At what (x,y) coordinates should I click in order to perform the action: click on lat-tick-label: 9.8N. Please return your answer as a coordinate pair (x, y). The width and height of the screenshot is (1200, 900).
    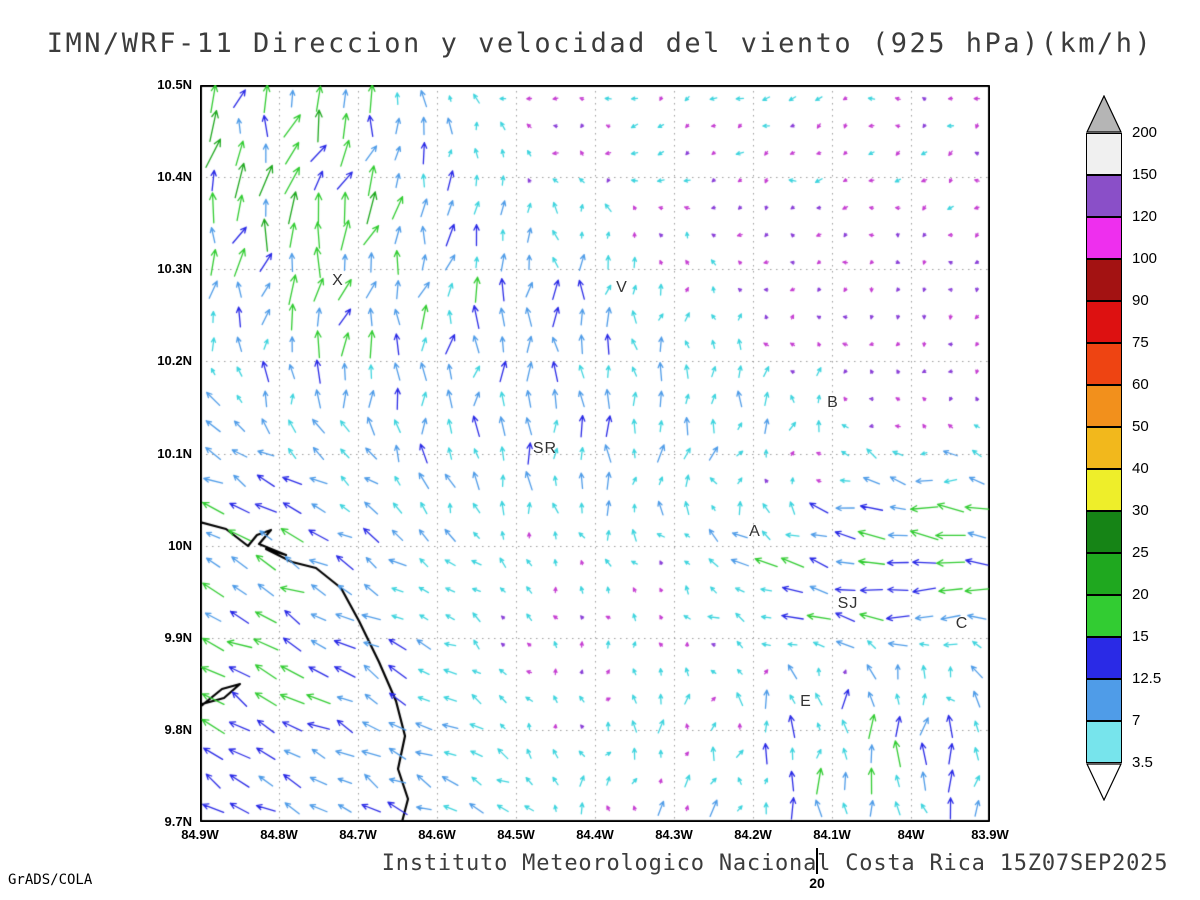
    Looking at the image, I should click on (178, 729).